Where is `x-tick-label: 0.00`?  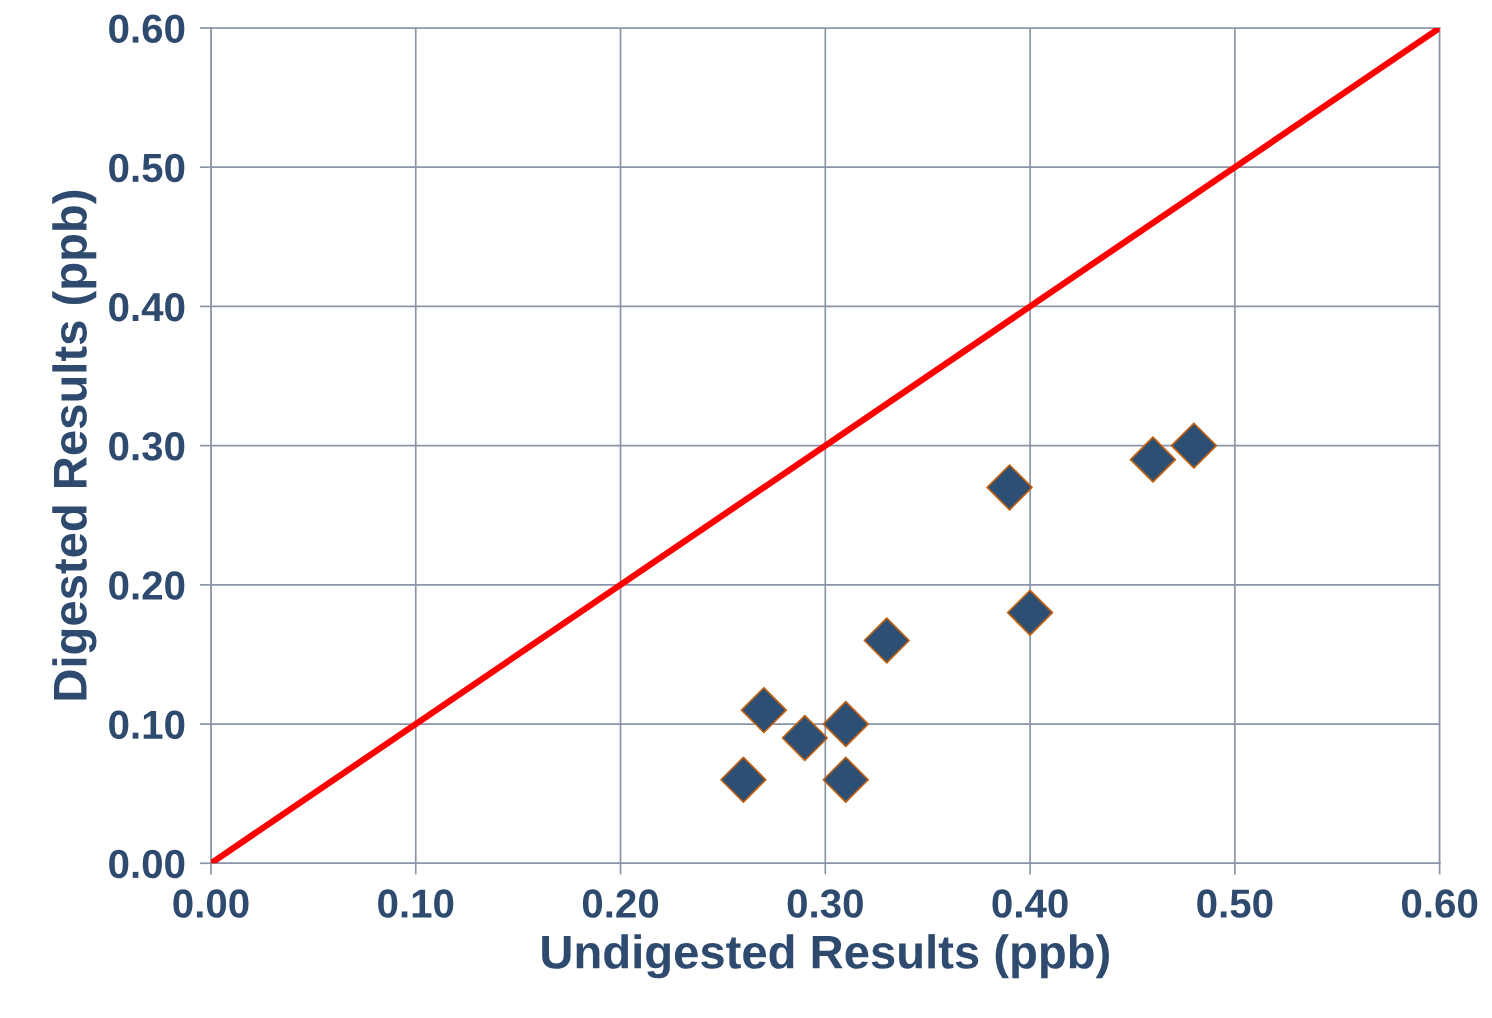
x-tick-label: 0.00 is located at coordinates (211, 903).